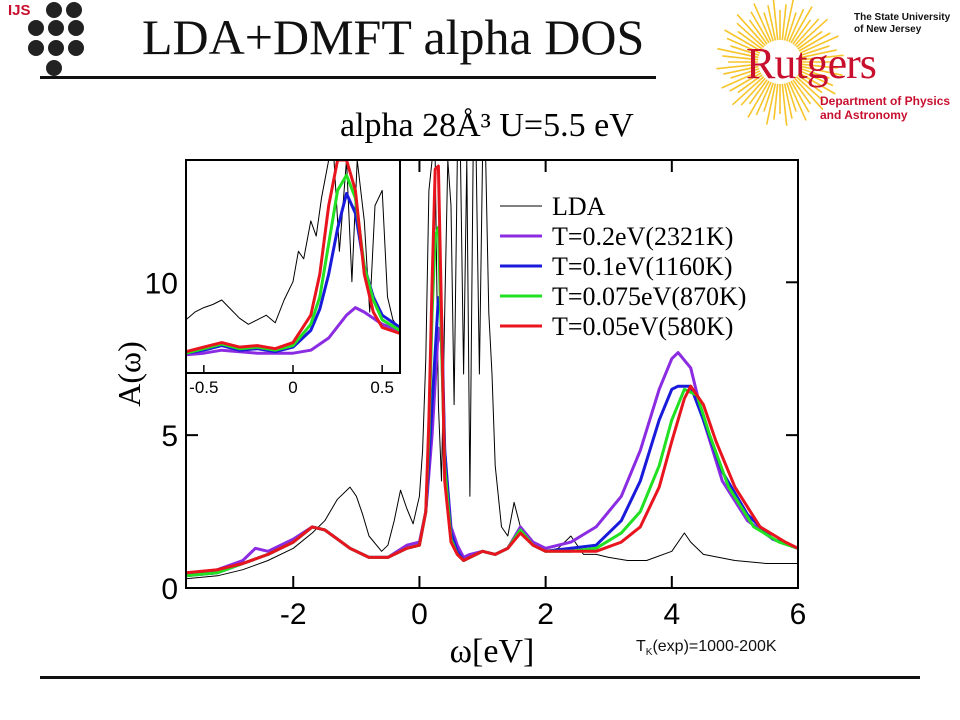 The width and height of the screenshot is (960, 720). I want to click on main-xtick-label-4: 6, so click(798, 614).